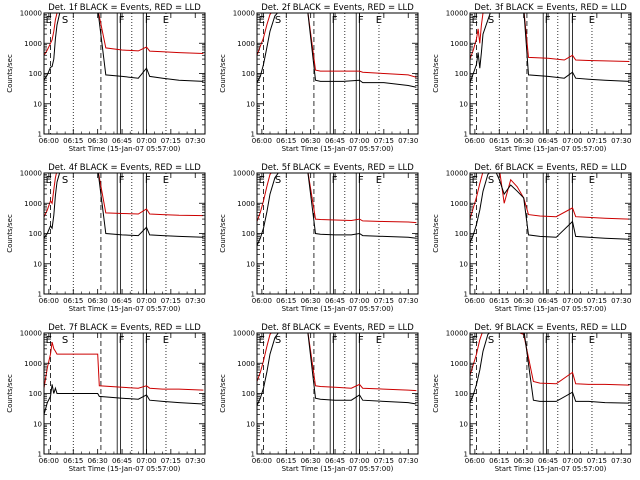 The width and height of the screenshot is (640, 480). I want to click on chart-title: Det. 8f BLACK = Events, RED = LLD, so click(337, 328).